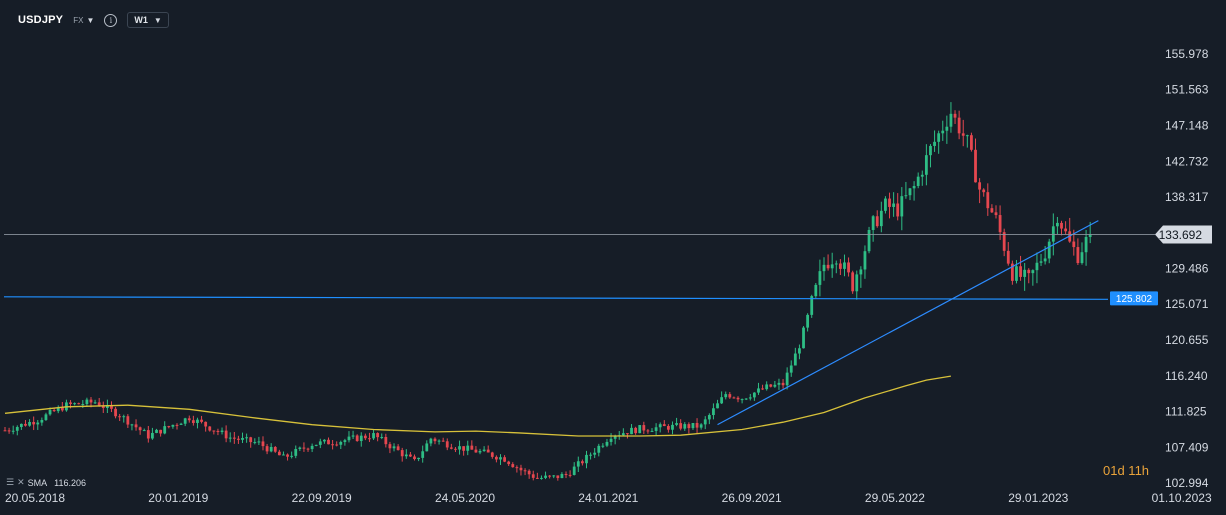 Image resolution: width=1226 pixels, height=515 pixels. I want to click on settings-icon: ☰, so click(10, 482).